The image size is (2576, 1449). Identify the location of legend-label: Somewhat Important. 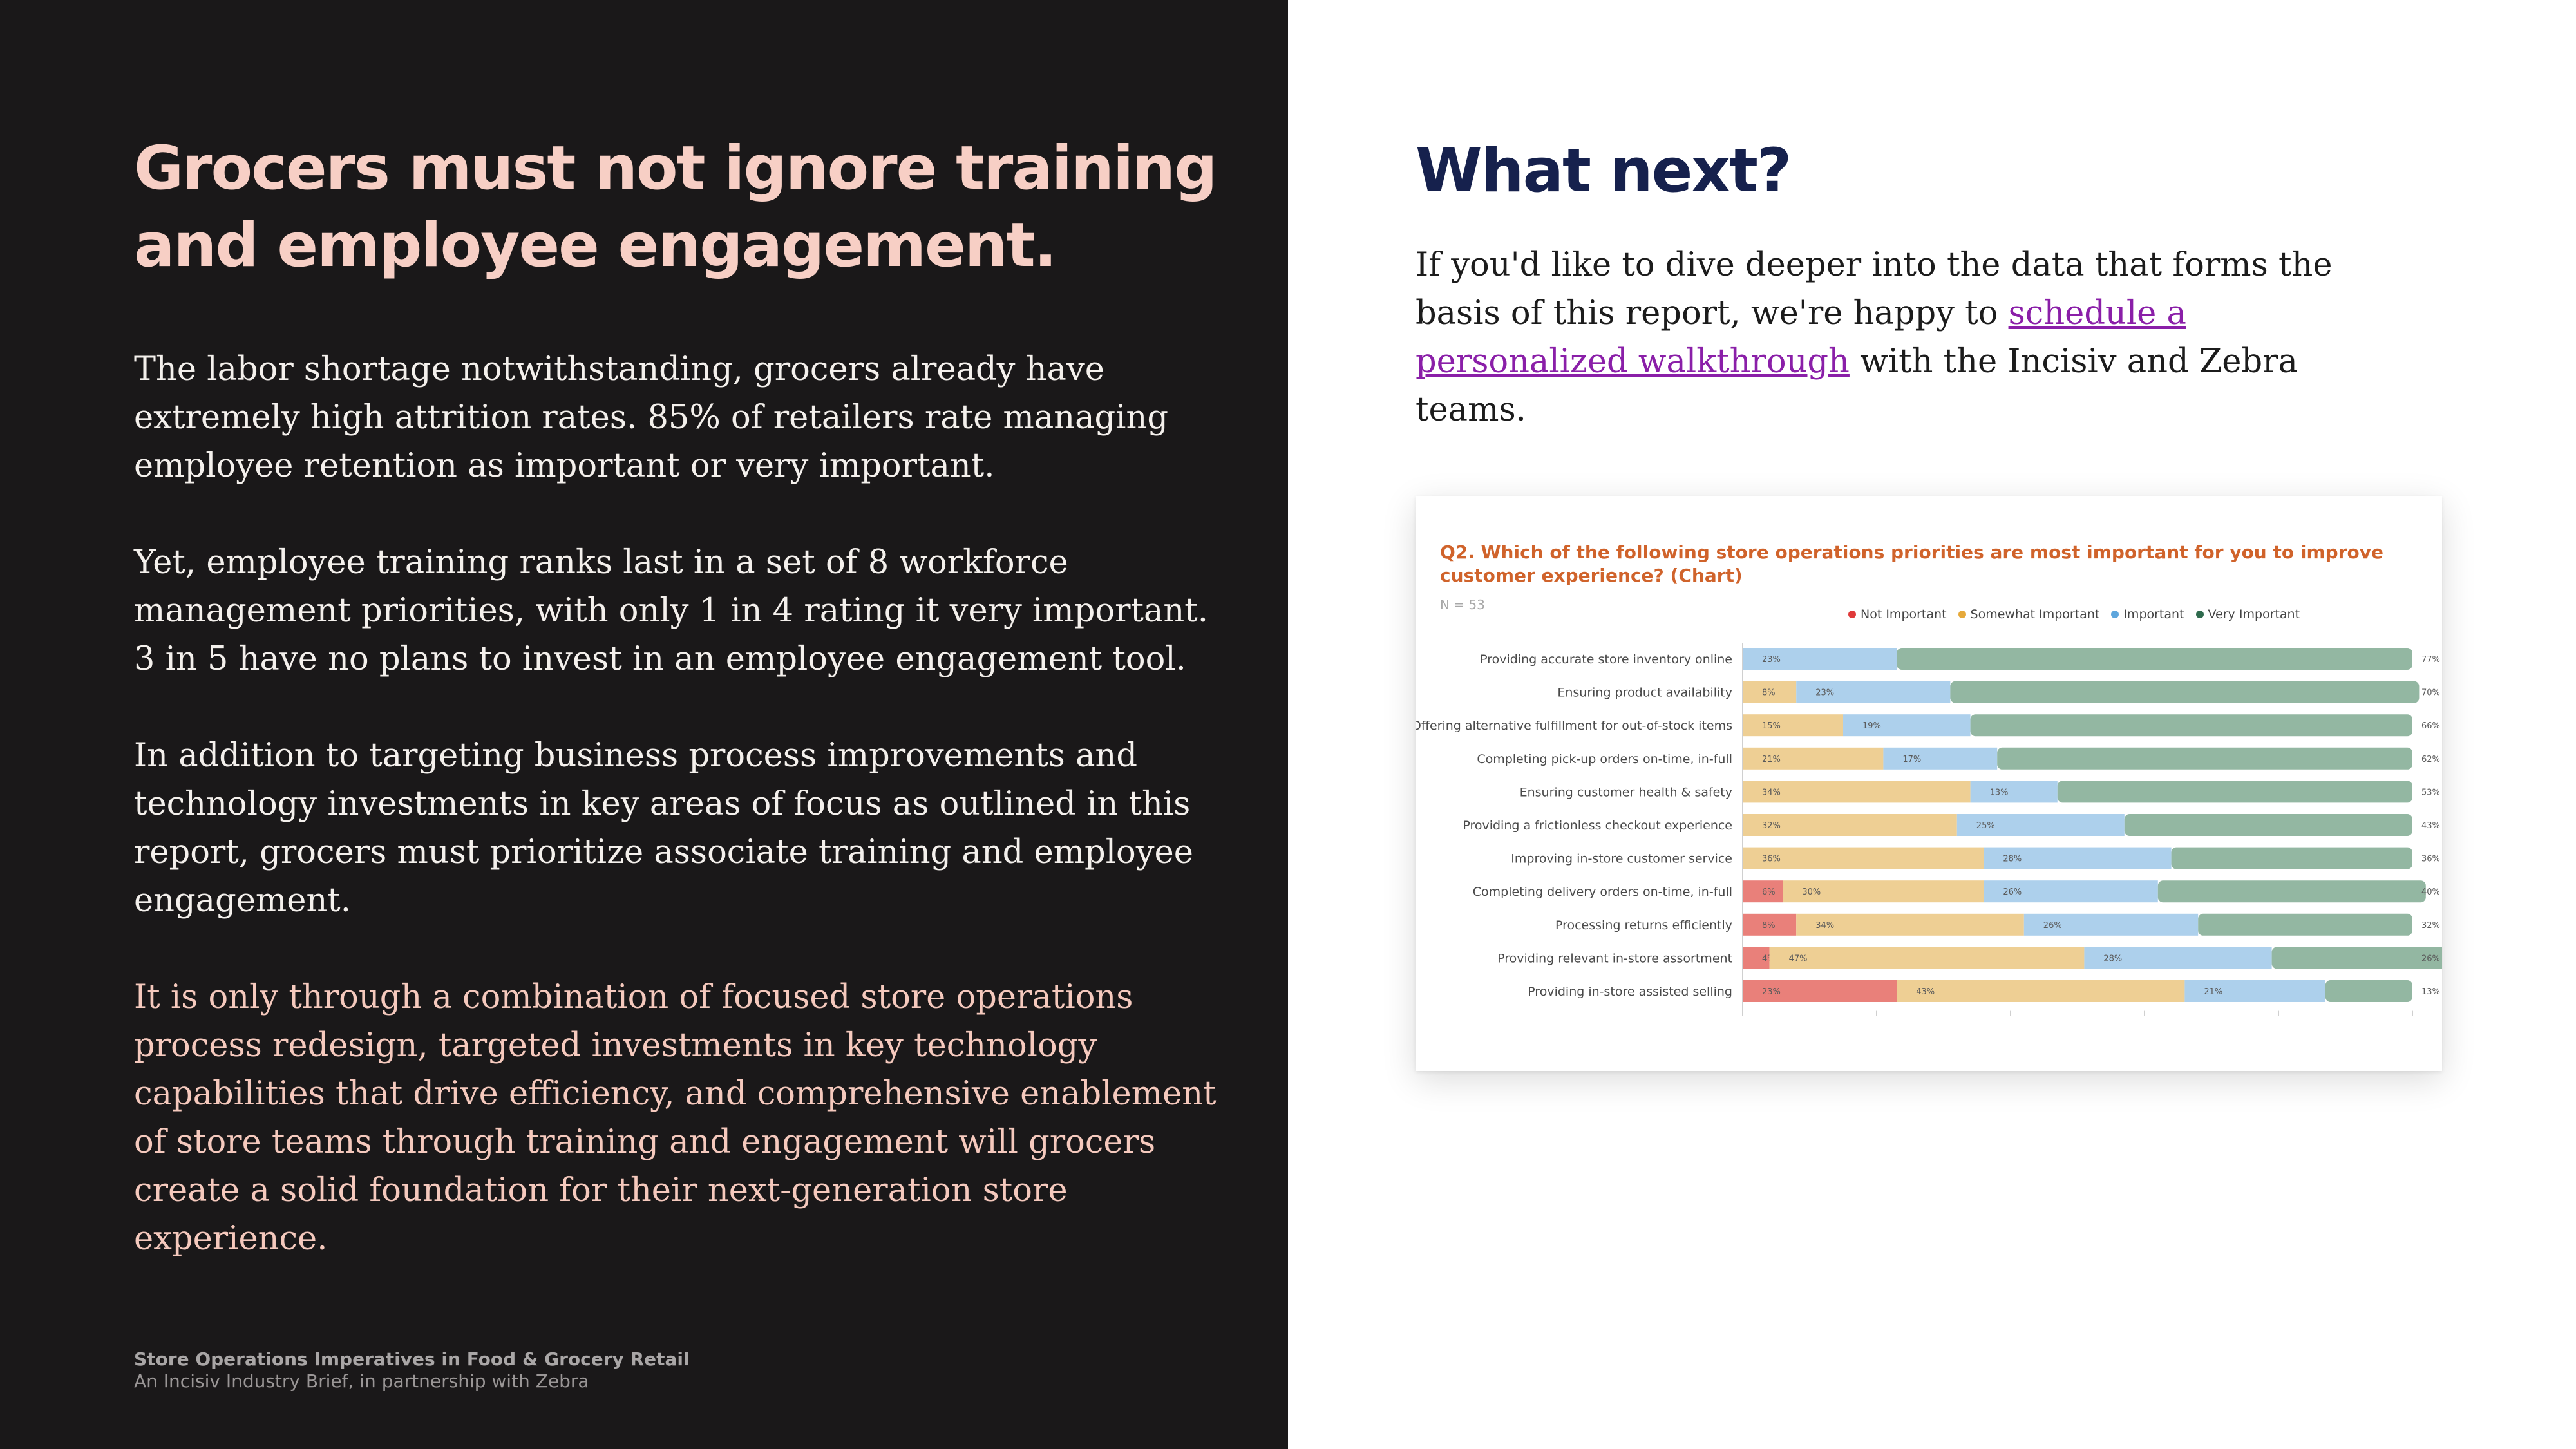
(2035, 614).